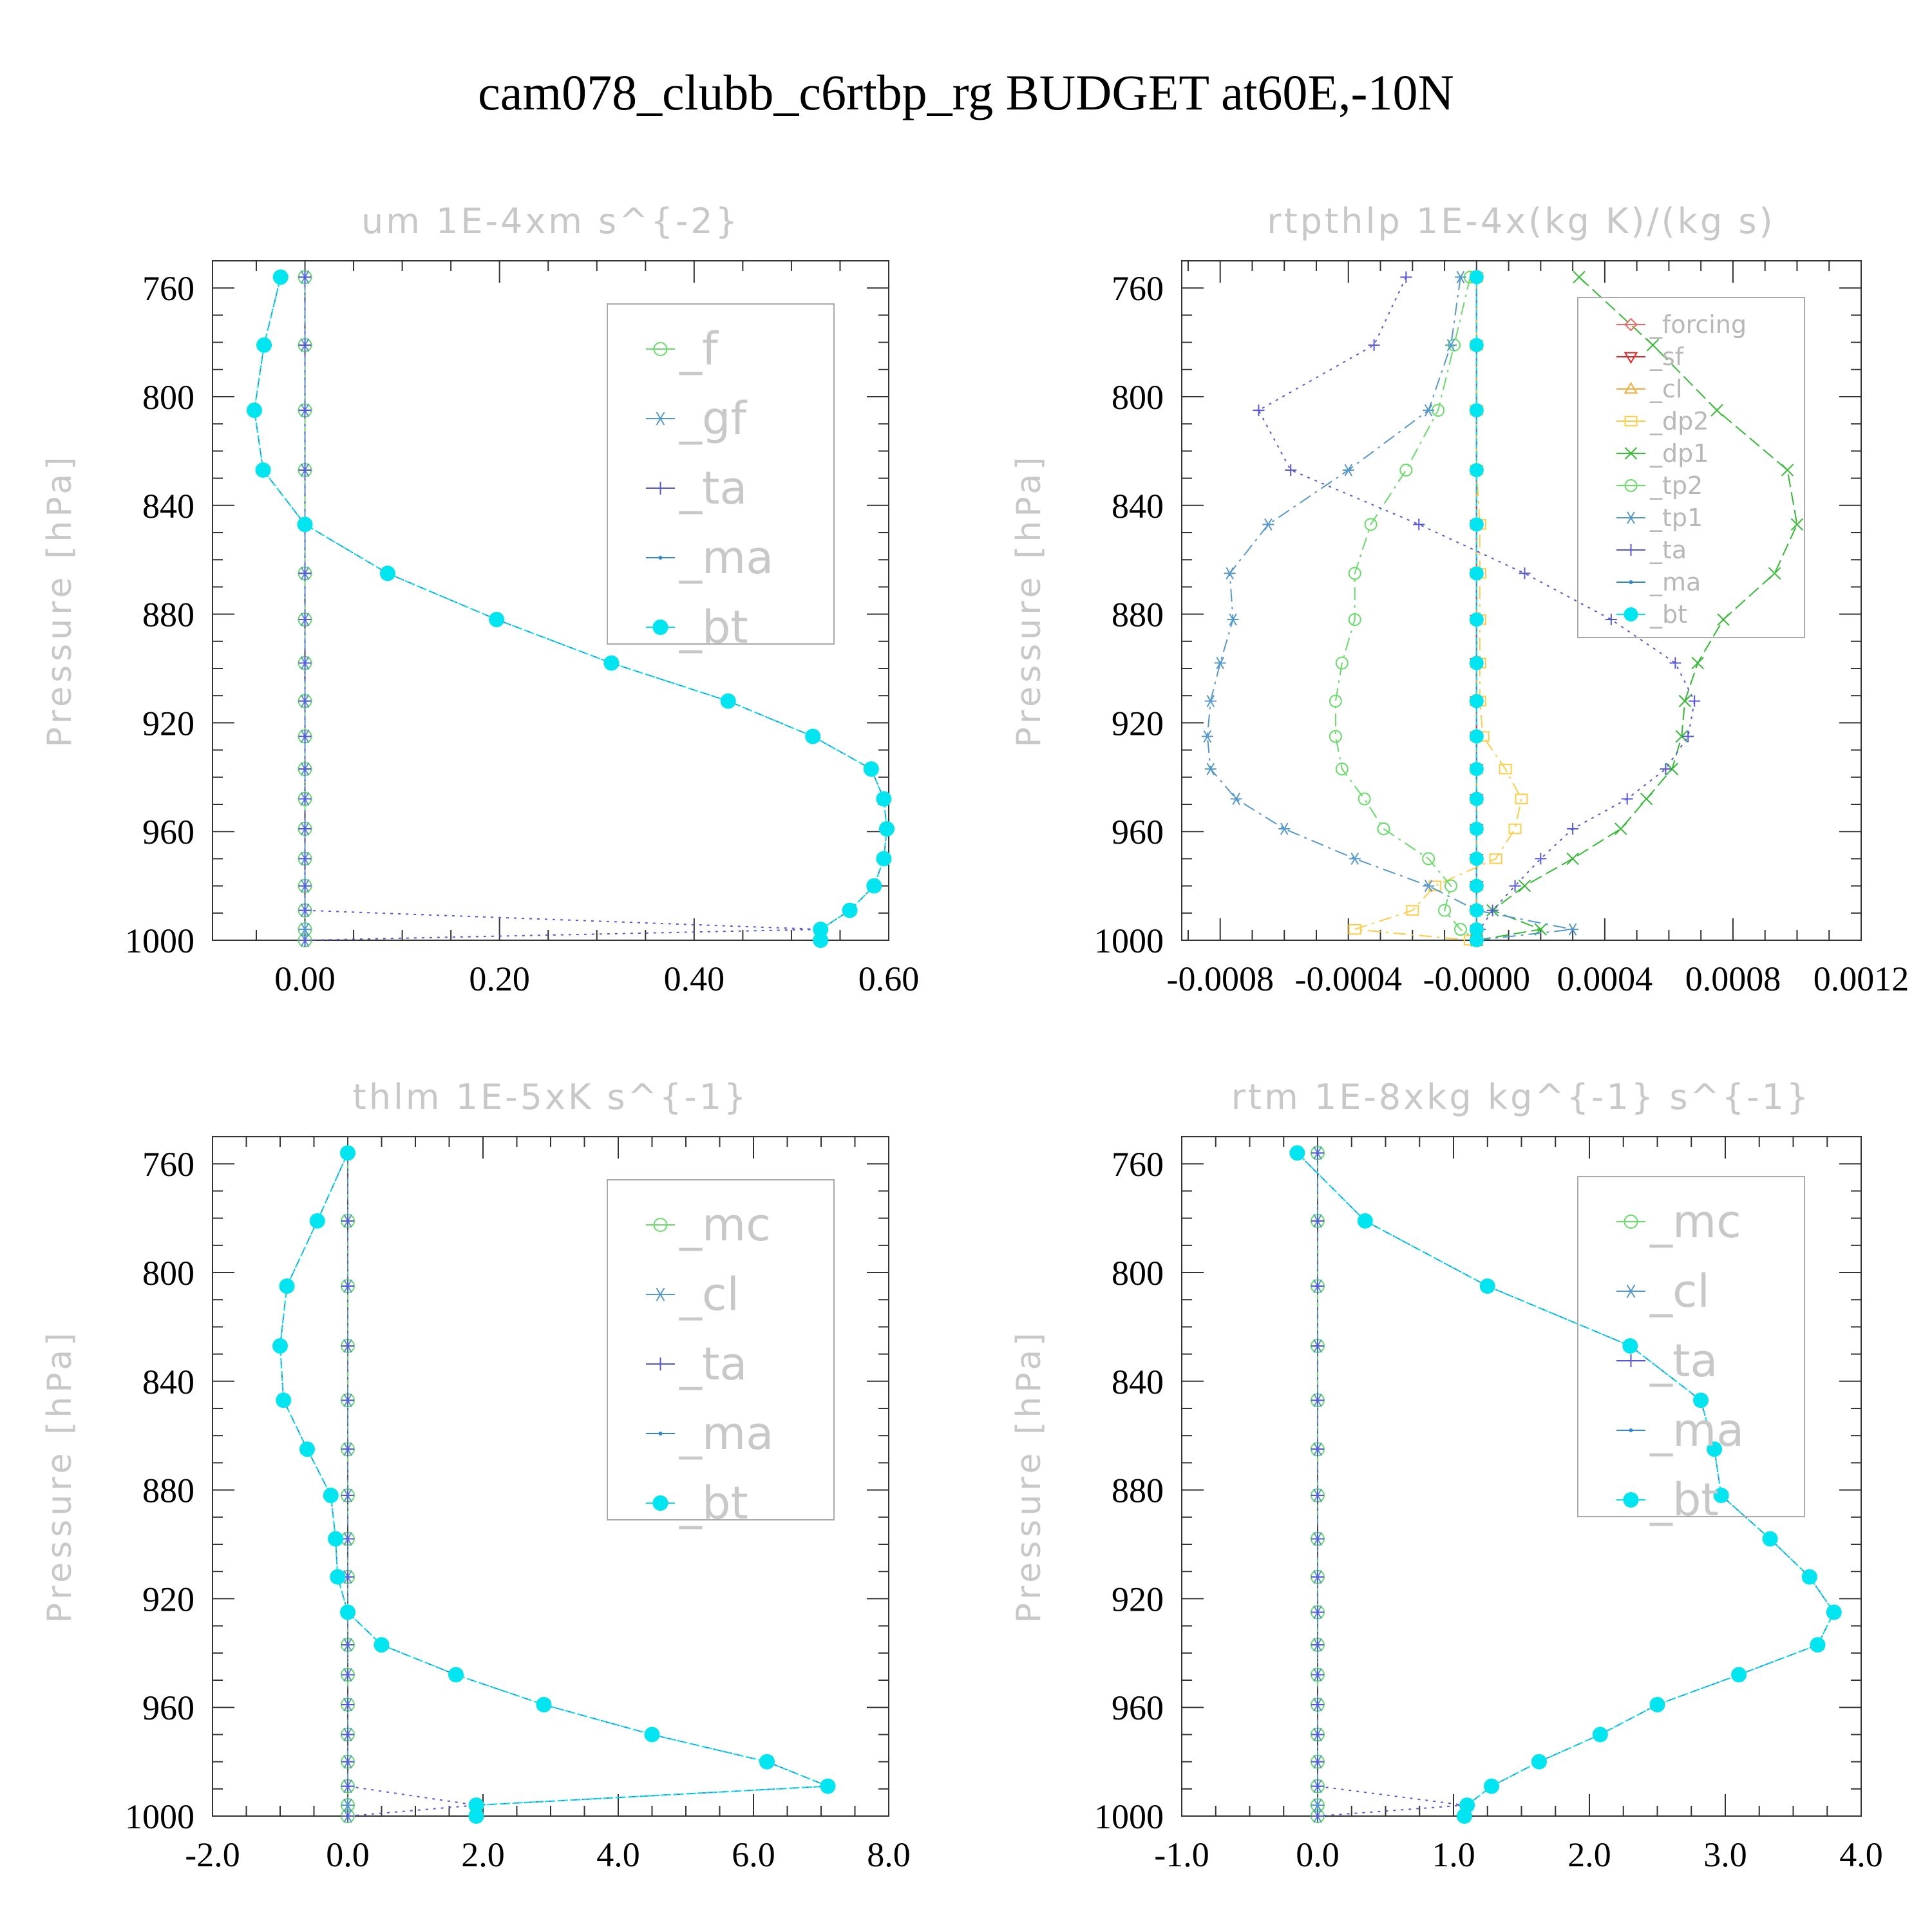 Image resolution: width=1932 pixels, height=1932 pixels. What do you see at coordinates (1349, 979) in the screenshot?
I see `x-tick-label: -0.0004` at bounding box center [1349, 979].